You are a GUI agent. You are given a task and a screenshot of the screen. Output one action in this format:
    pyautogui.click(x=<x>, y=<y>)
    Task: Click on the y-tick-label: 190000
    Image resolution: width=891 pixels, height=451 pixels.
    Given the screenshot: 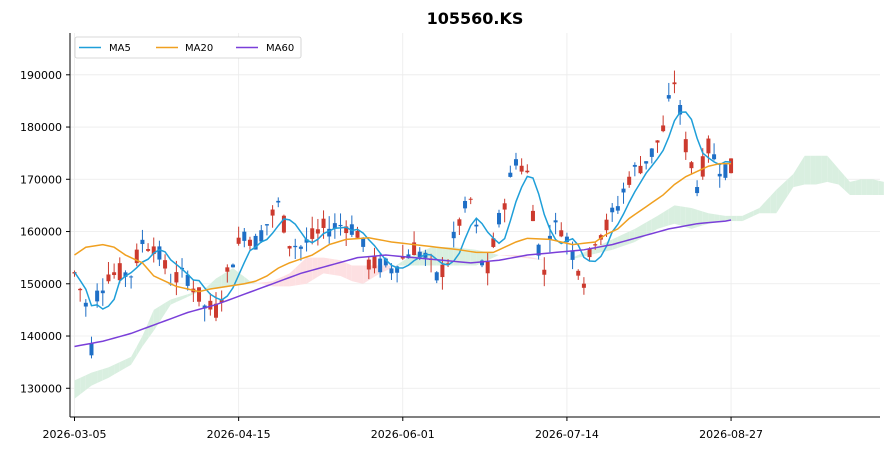 What is the action you would take?
    pyautogui.click(x=41, y=75)
    